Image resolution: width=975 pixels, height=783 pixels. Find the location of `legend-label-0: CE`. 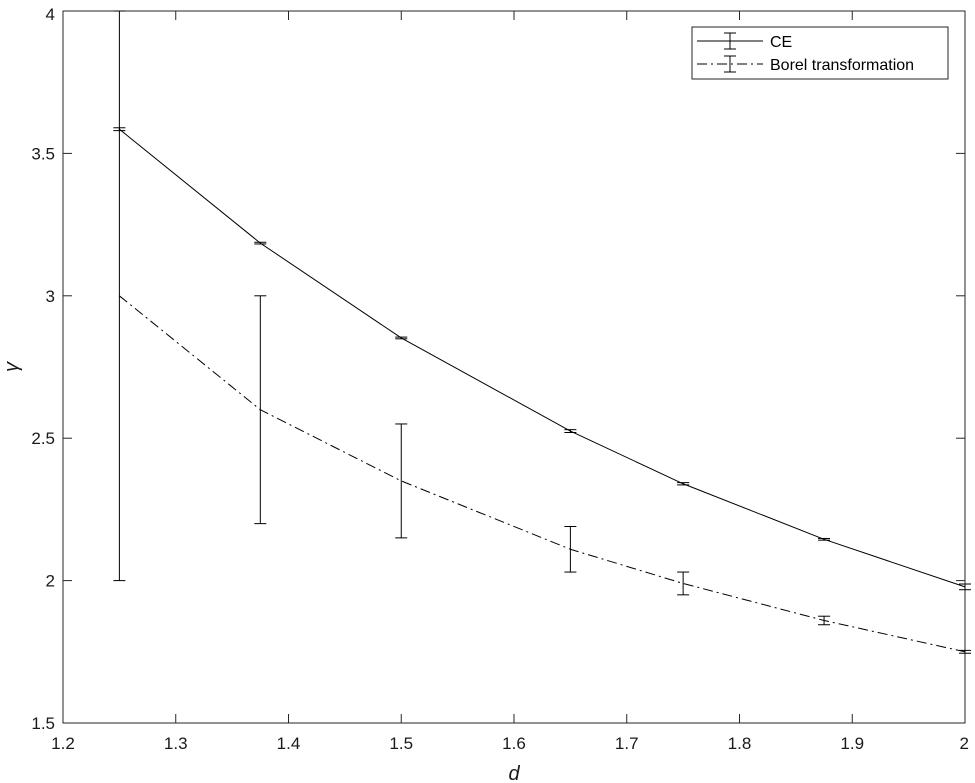

legend-label-0: CE is located at coordinates (781, 42).